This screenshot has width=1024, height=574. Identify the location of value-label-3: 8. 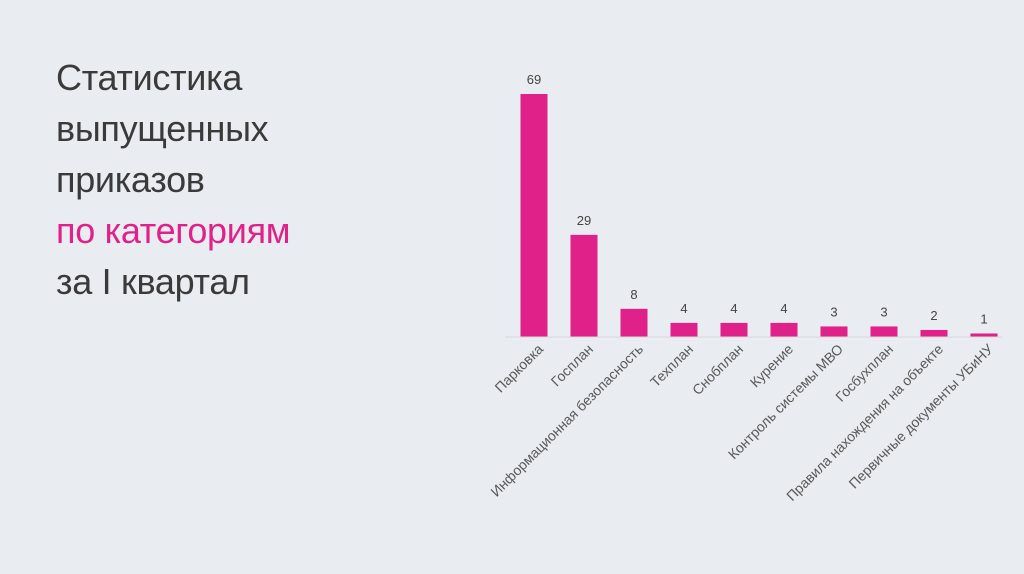
(633, 294).